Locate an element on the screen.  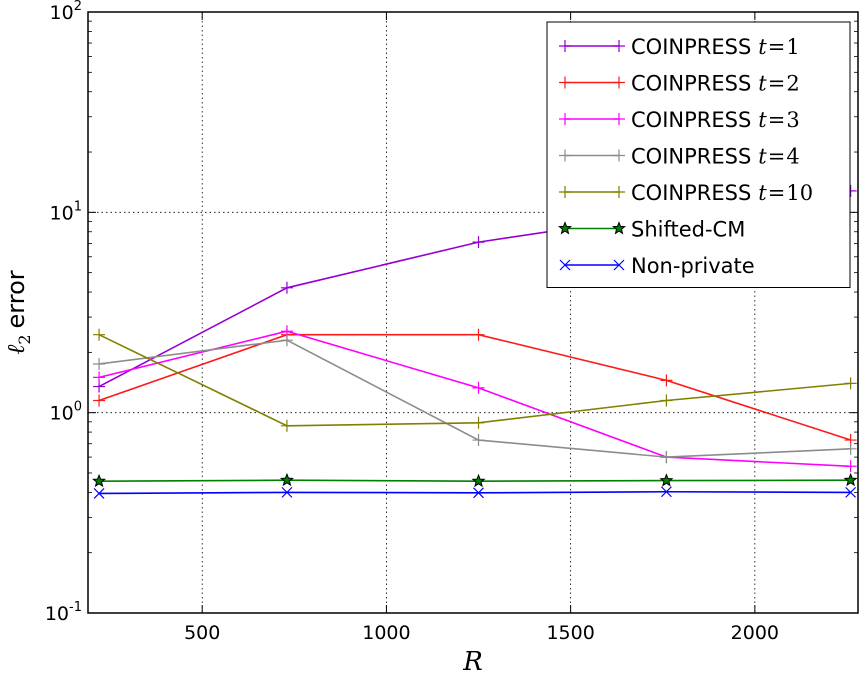
x-tick-label: 1000 is located at coordinates (386, 633).